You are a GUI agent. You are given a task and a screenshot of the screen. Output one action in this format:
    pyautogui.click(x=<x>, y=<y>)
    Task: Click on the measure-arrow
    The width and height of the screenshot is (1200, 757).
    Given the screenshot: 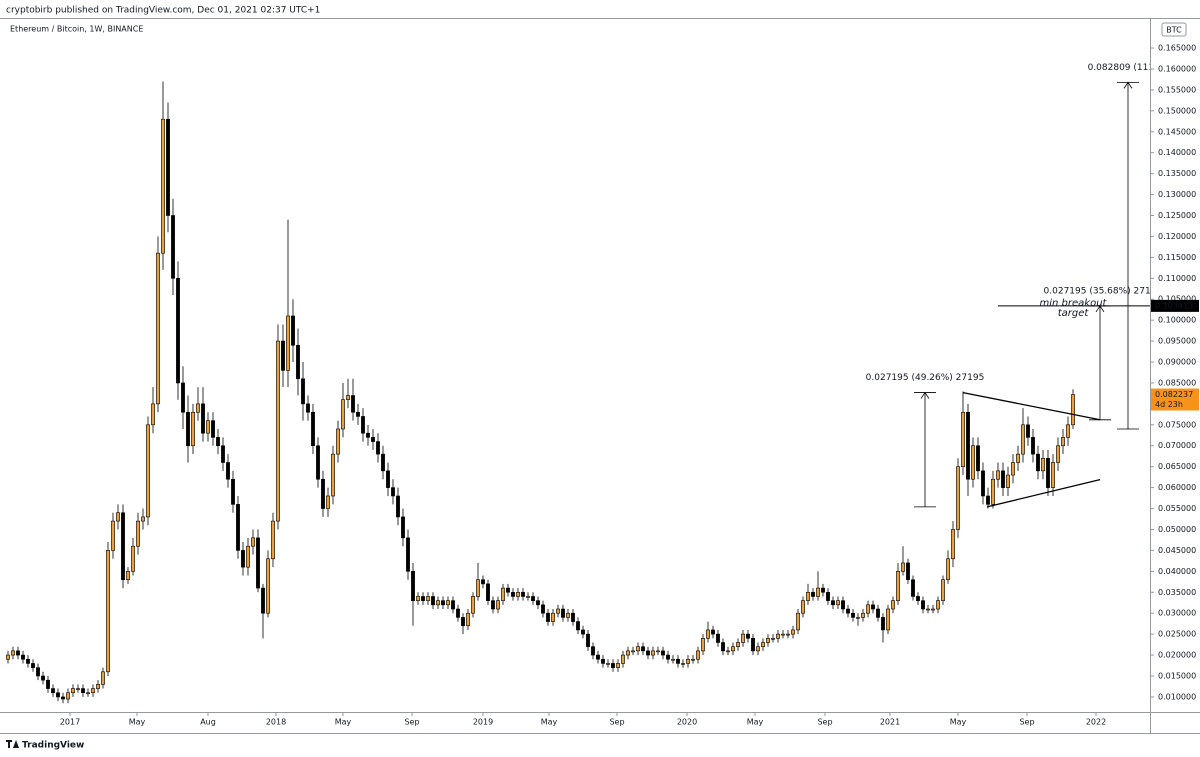 What is the action you would take?
    pyautogui.click(x=1100, y=309)
    